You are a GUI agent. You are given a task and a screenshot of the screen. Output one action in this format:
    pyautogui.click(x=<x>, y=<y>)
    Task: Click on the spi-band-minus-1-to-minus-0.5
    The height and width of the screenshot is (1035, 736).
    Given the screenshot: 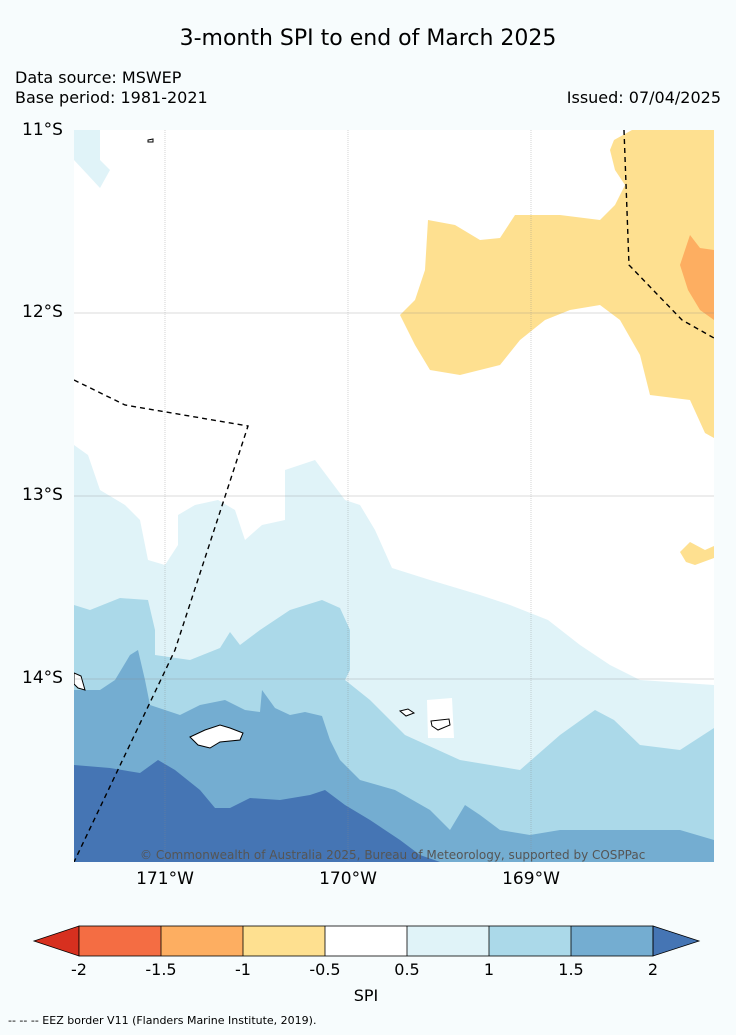 What is the action you would take?
    pyautogui.click(x=557, y=284)
    